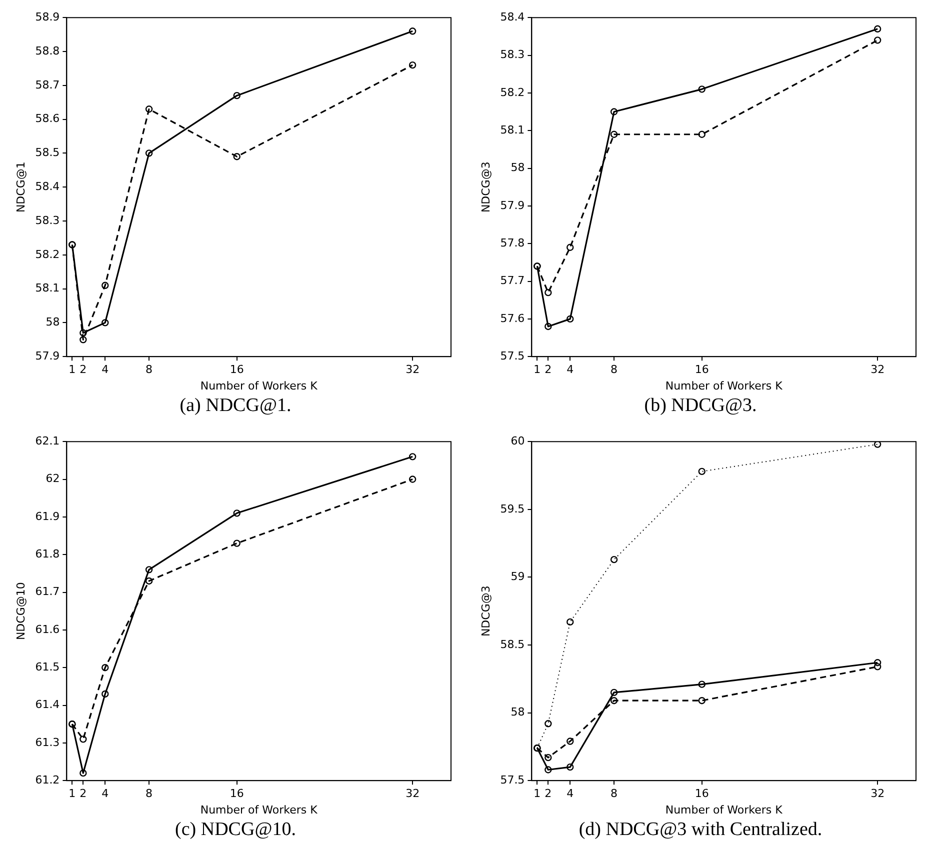 This screenshot has height=859, width=941. I want to click on y-tick-label: 61.3, so click(47, 742).